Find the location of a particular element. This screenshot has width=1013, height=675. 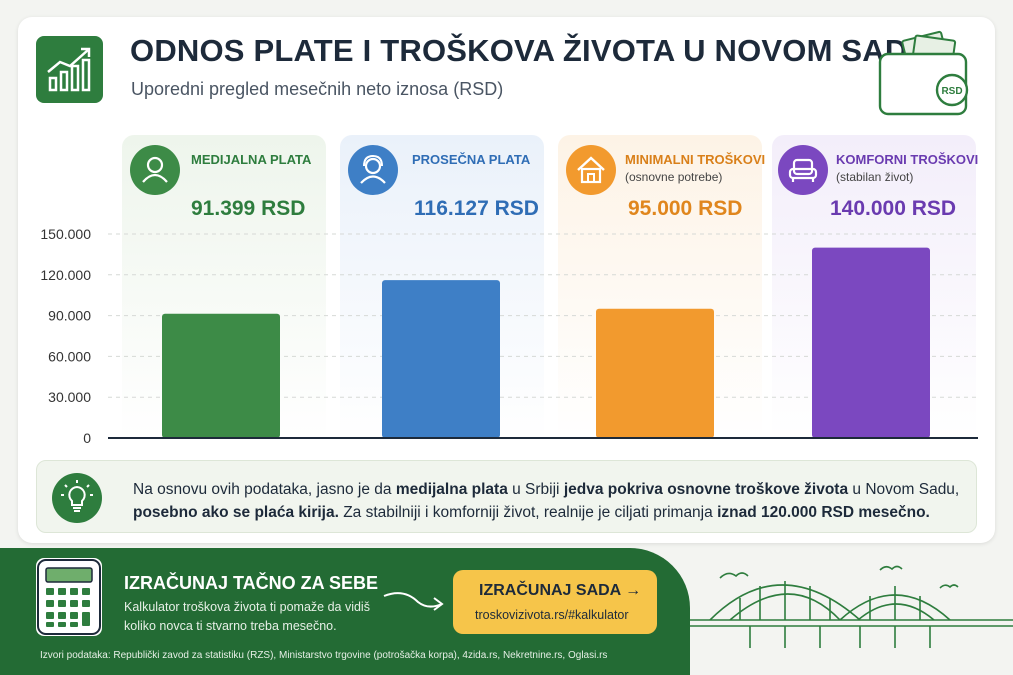

y-tick-label: 90.000 is located at coordinates (69, 316).